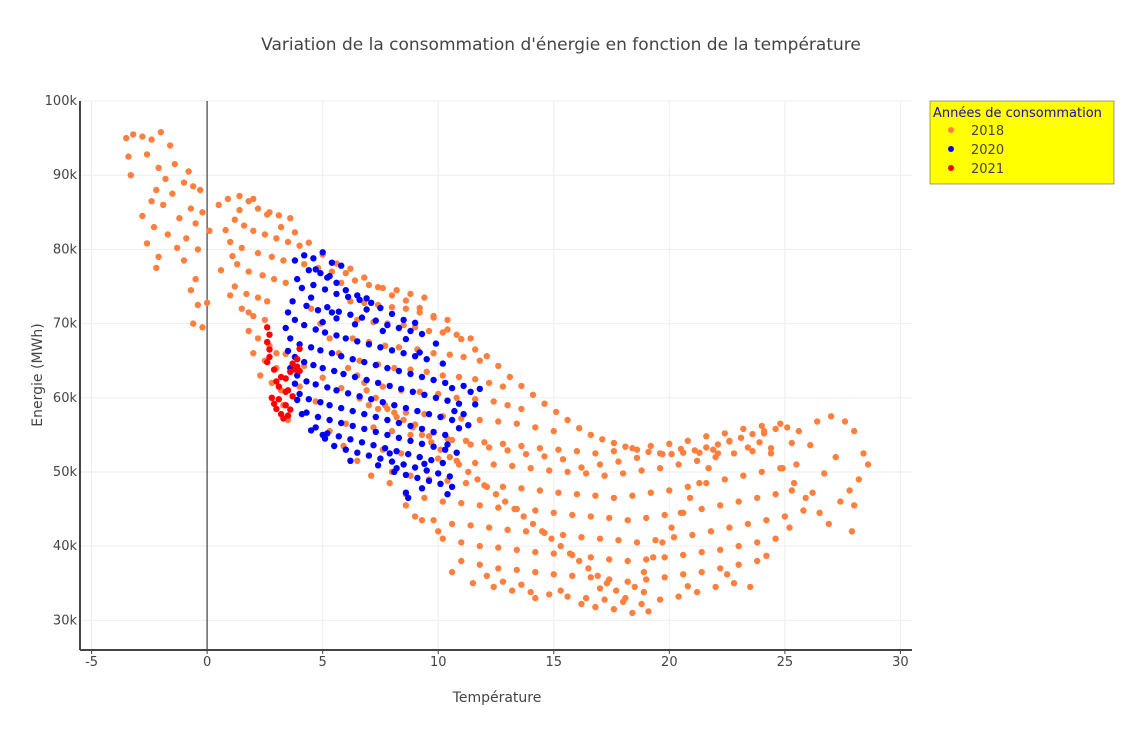 Image resolution: width=1123 pixels, height=729 pixels. I want to click on legend-label: 2018, so click(987, 131).